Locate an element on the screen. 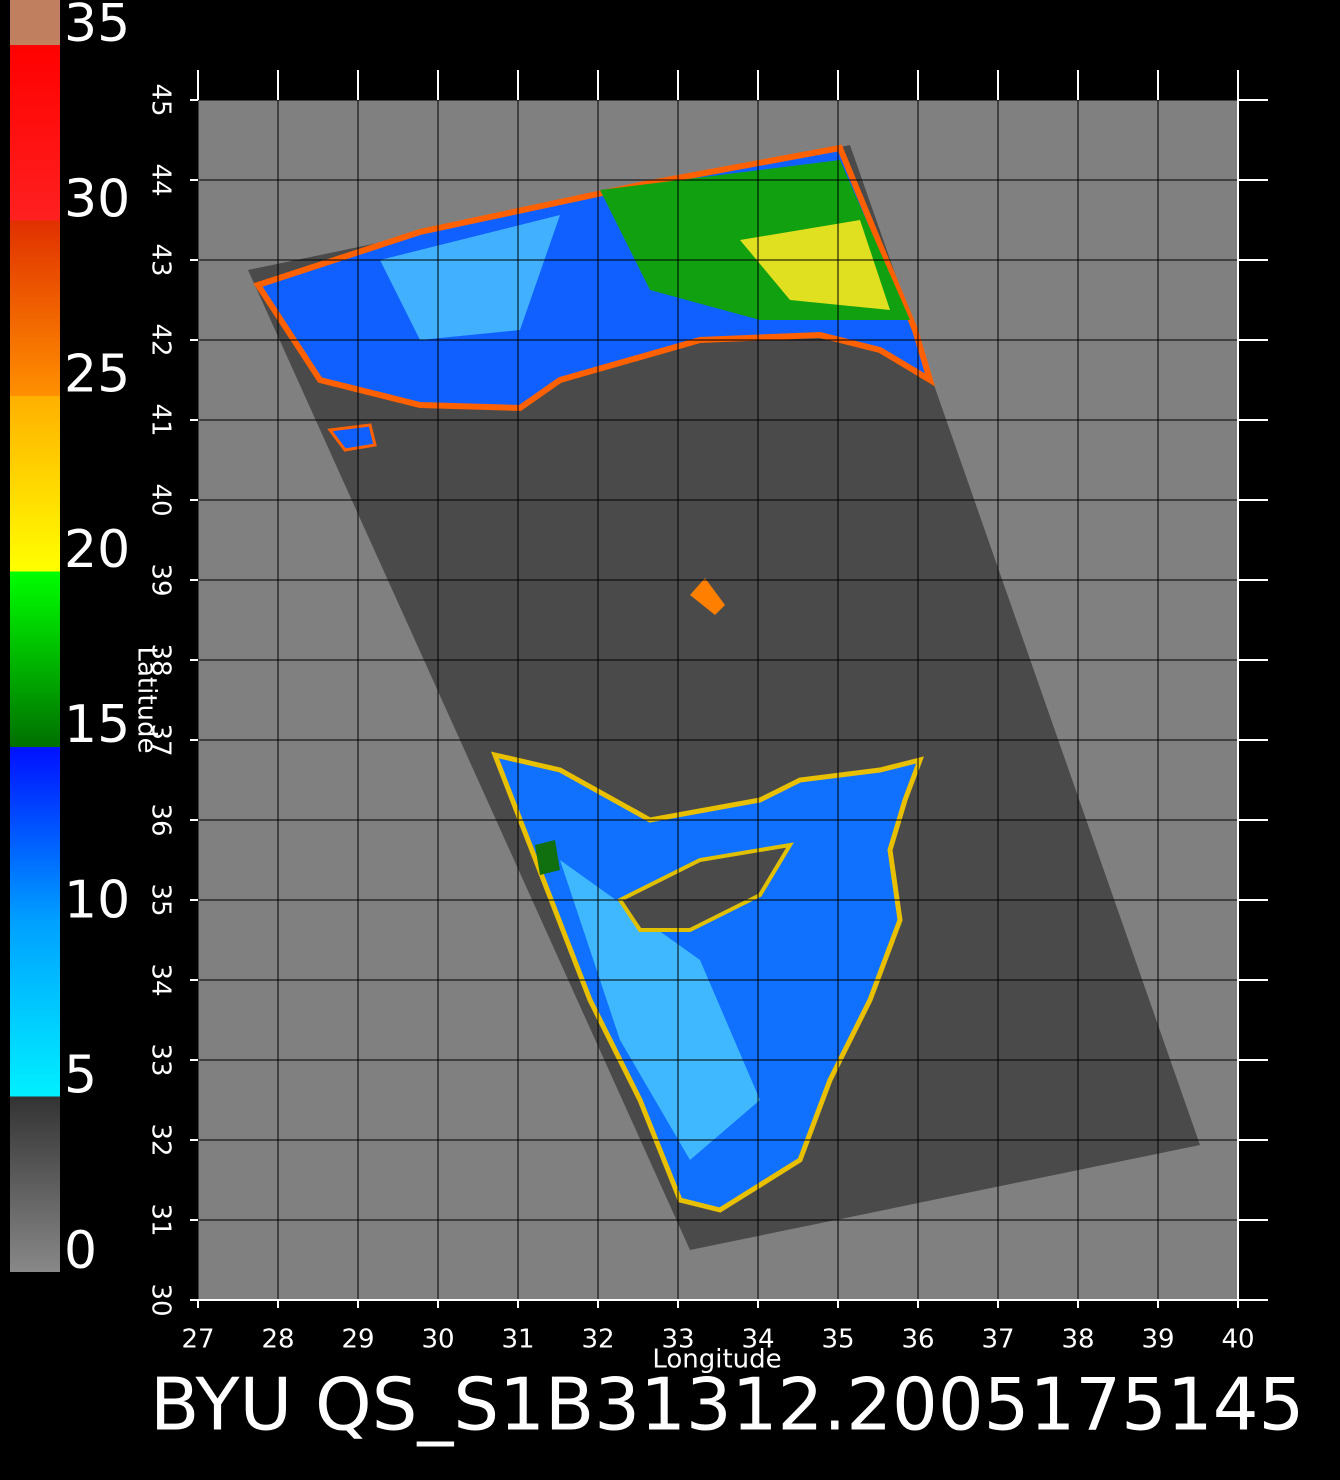 This screenshot has height=1480, width=1340. sheltered-area is located at coordinates (705, 887).